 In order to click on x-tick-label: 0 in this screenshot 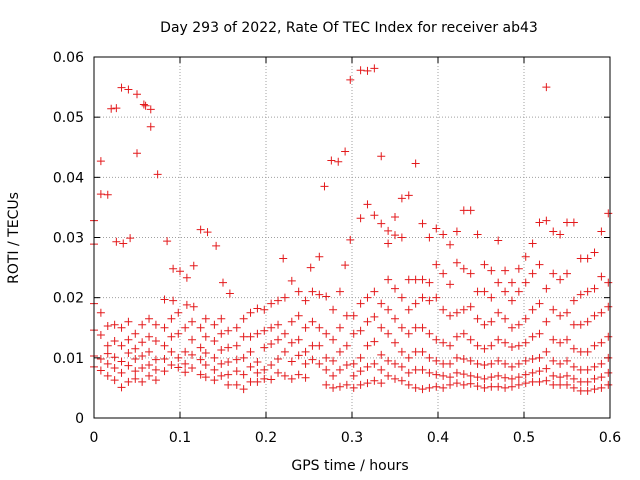, I will do `click(94, 438)`.